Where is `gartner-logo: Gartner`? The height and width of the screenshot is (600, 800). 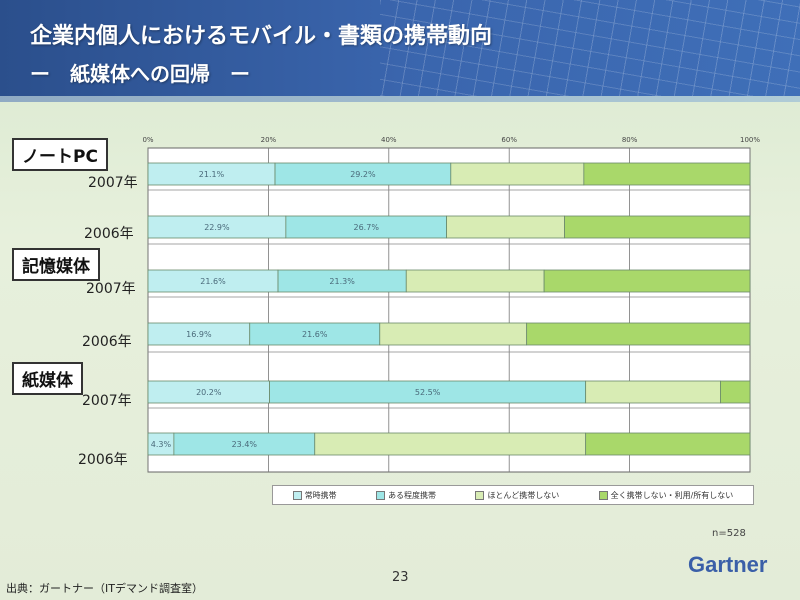 gartner-logo: Gartner is located at coordinates (728, 564).